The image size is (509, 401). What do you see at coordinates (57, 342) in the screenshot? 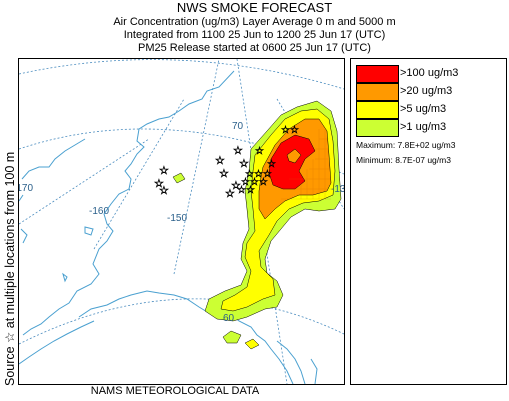
I see `aleutian-chain` at bounding box center [57, 342].